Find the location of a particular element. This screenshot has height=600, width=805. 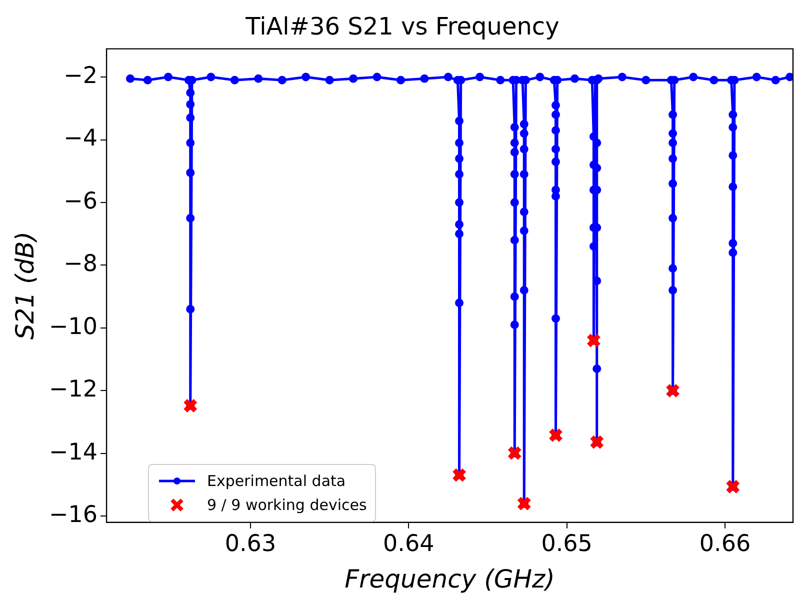

y-tick-label: −2 is located at coordinates (81, 75).